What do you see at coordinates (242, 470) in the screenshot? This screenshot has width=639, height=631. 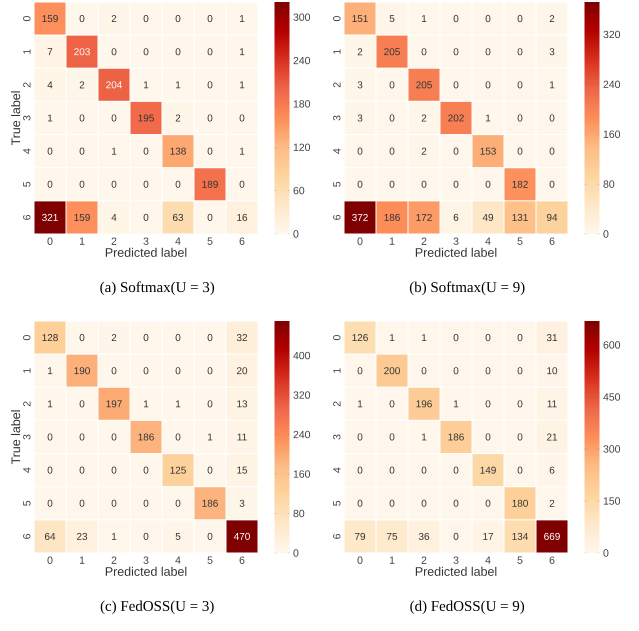 I see `data-label: 15` at bounding box center [242, 470].